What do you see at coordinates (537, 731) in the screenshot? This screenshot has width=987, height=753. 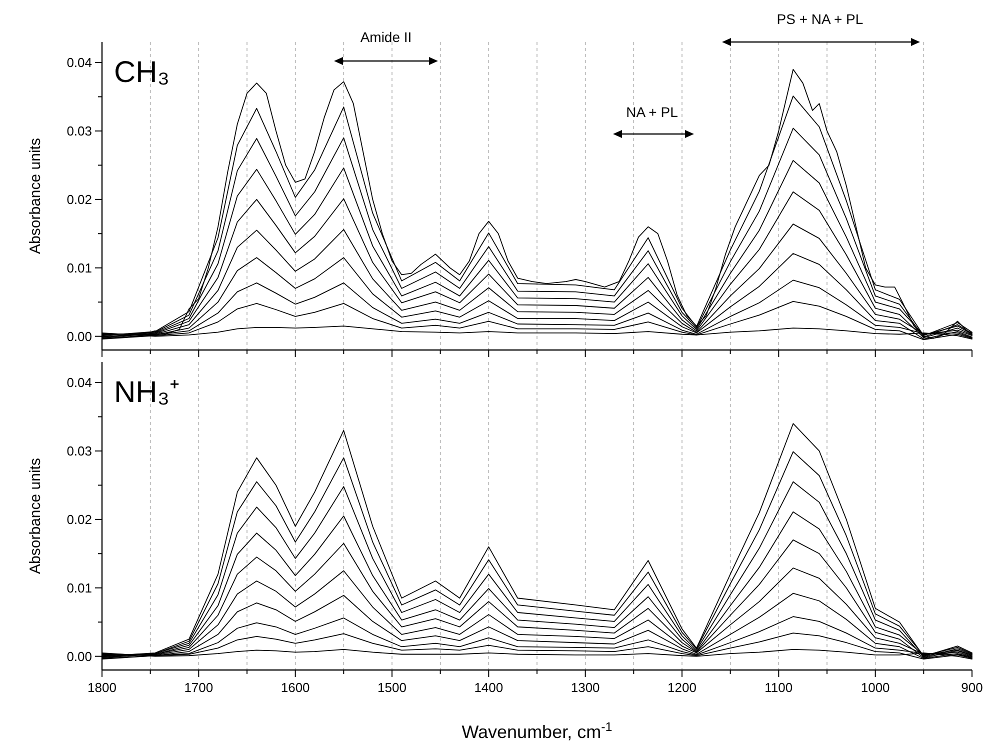 I see `x-axis-title: Wavenumber, cm$^{-1}$` at bounding box center [537, 731].